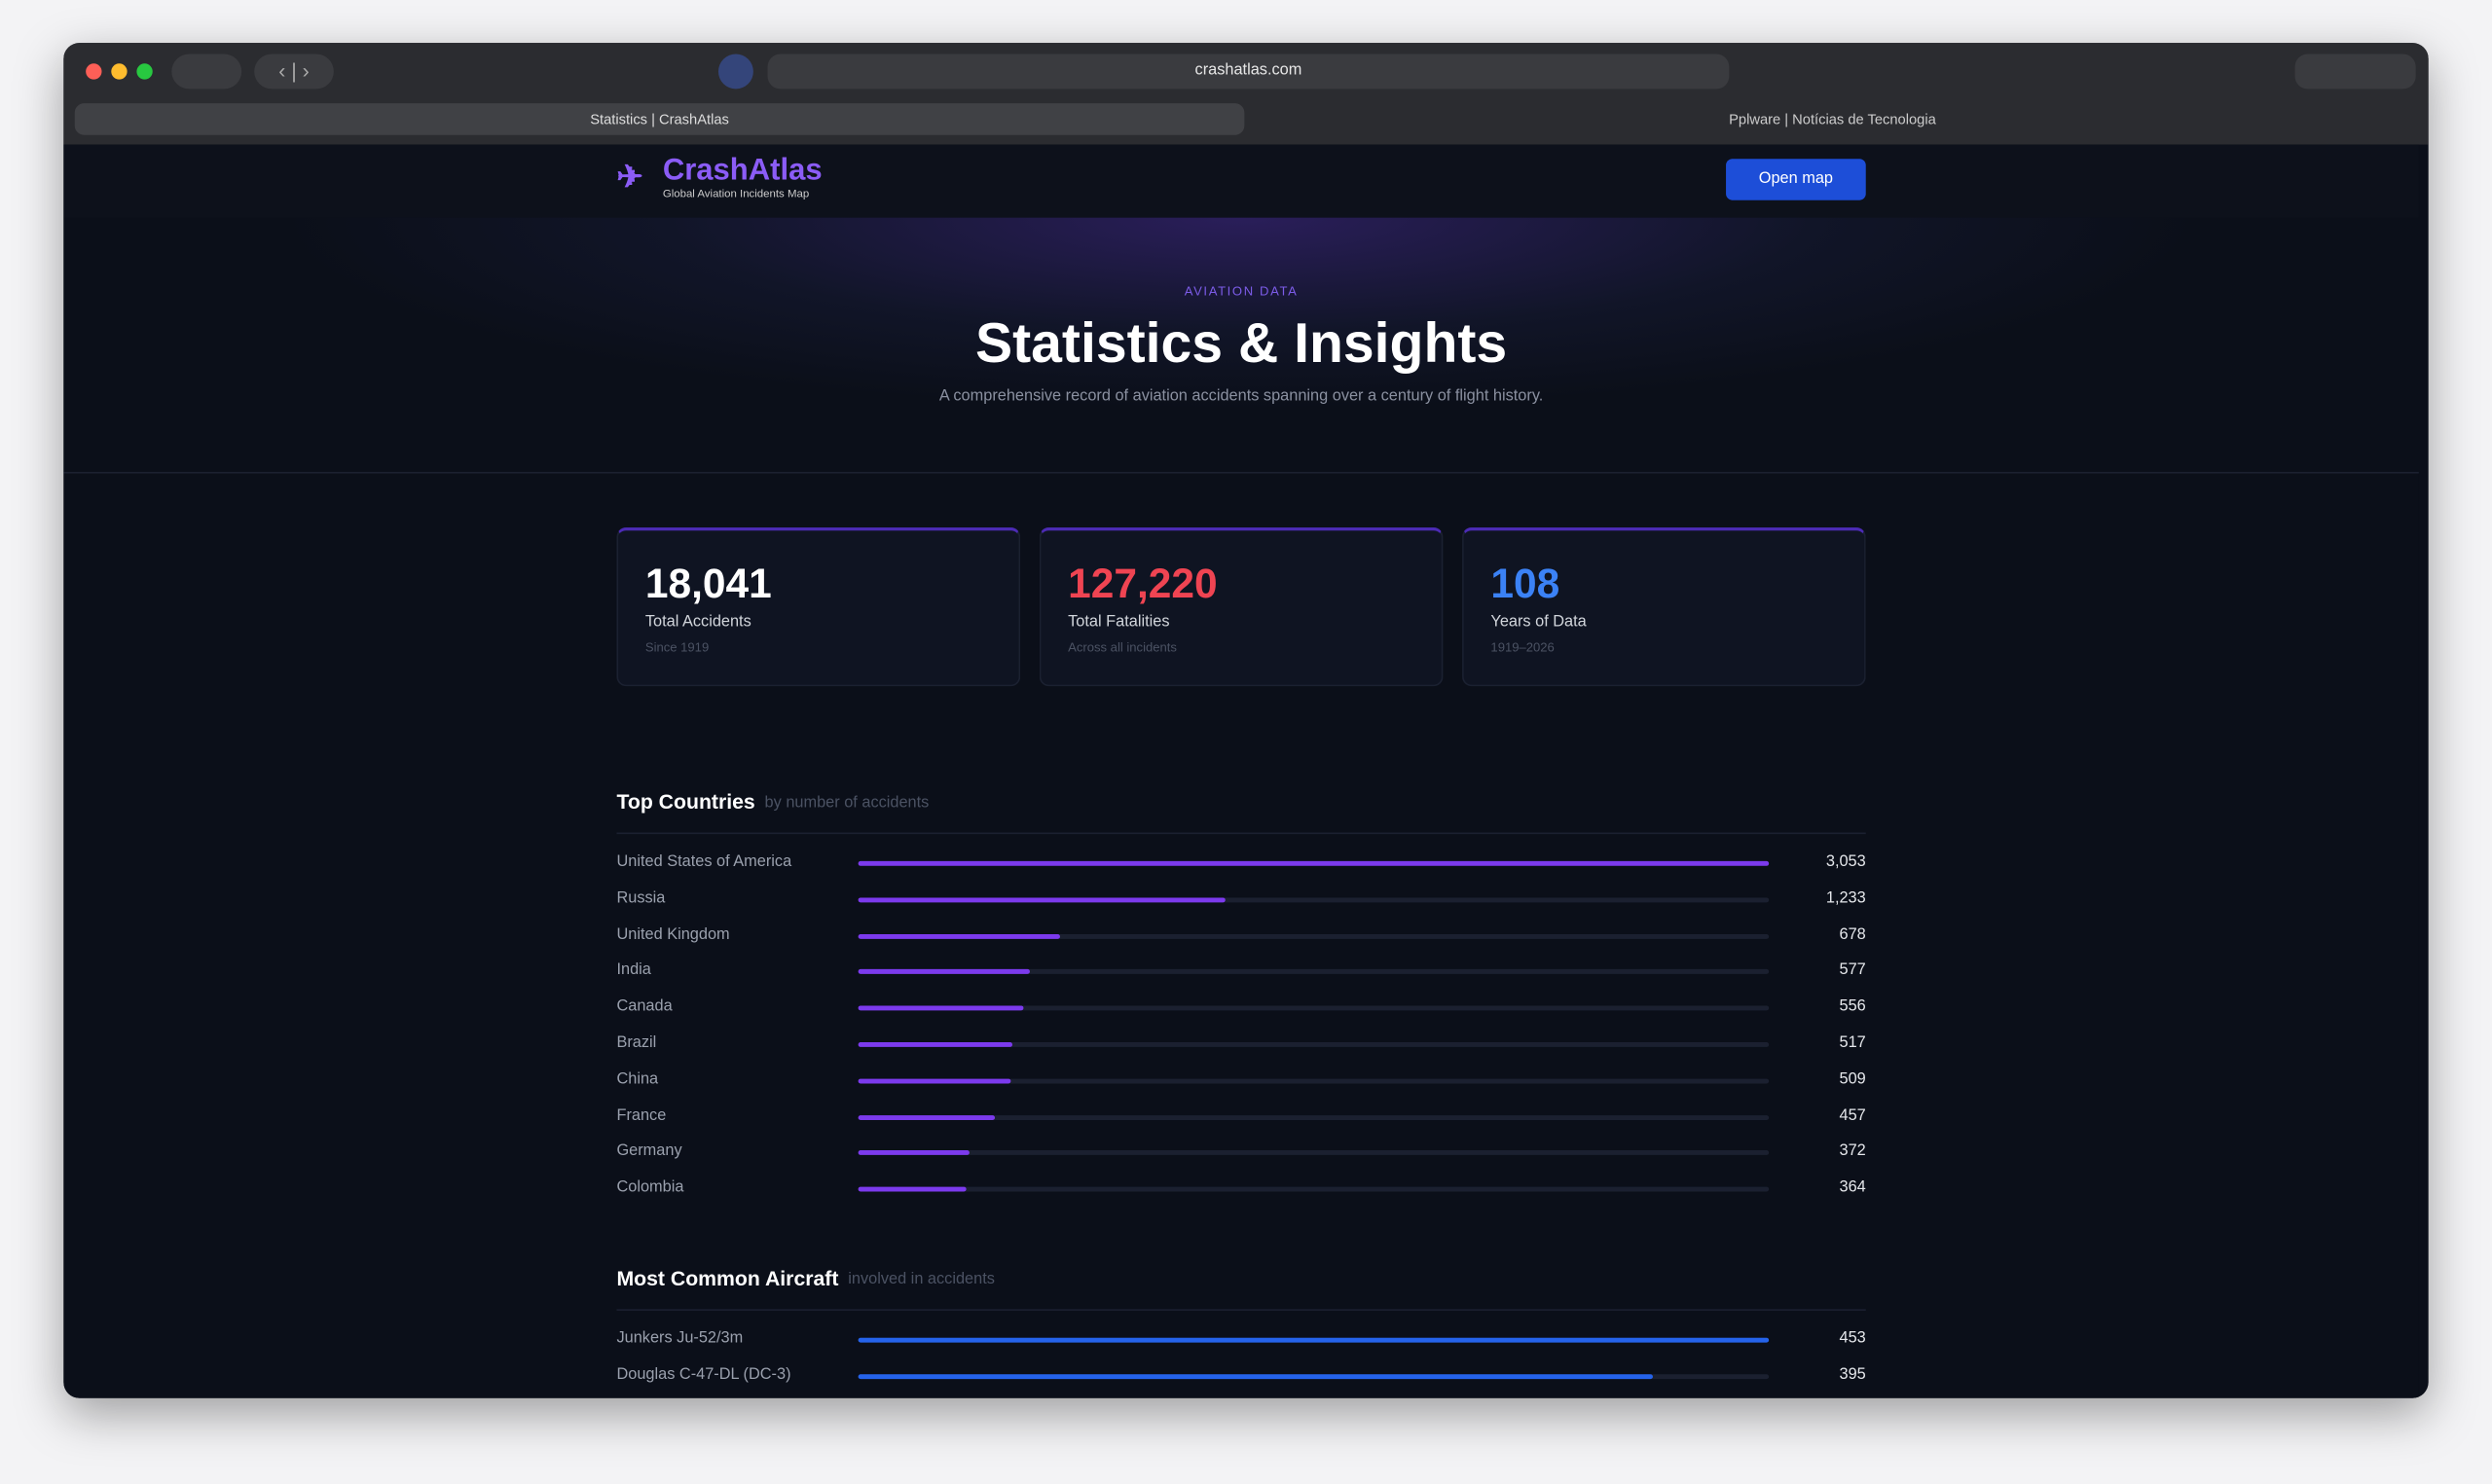 This screenshot has height=1484, width=2492. I want to click on bar-row: France 457, so click(1240, 1118).